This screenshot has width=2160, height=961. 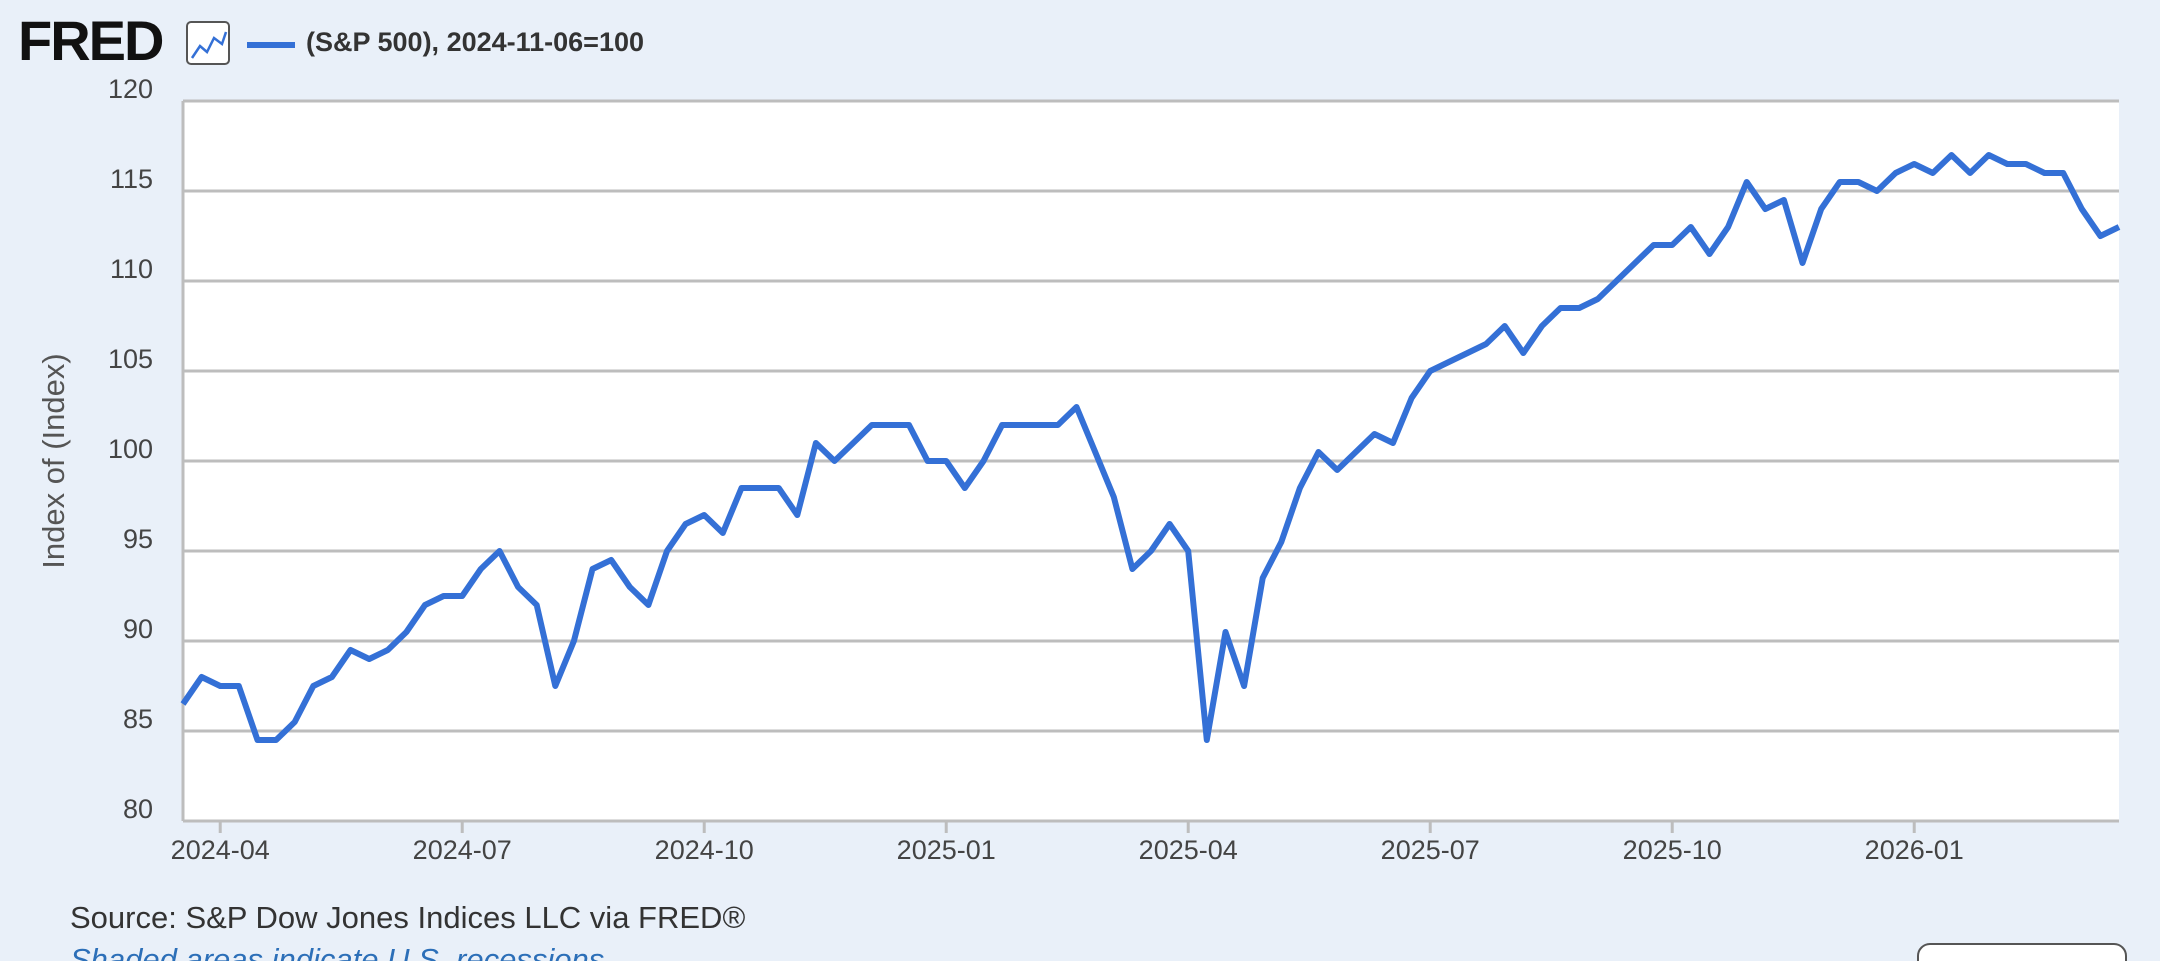 What do you see at coordinates (130, 359) in the screenshot?
I see `y-tick-label: 105` at bounding box center [130, 359].